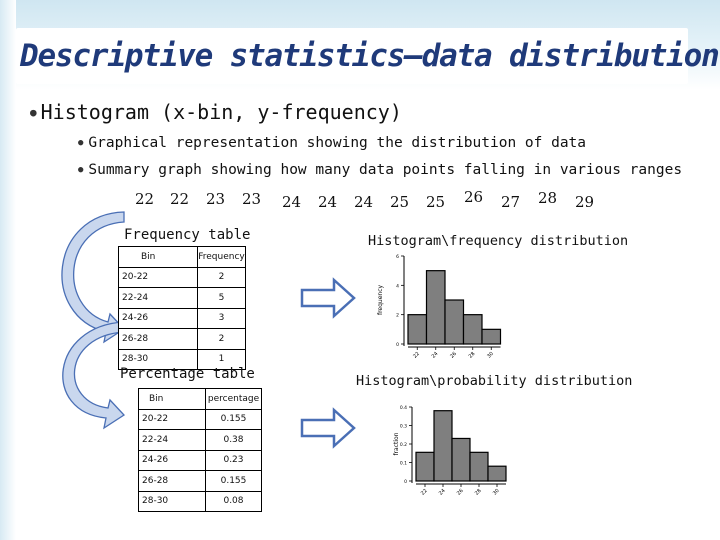 This screenshot has width=720, height=540. I want to click on y-tick-label: 0.3, so click(403, 427).